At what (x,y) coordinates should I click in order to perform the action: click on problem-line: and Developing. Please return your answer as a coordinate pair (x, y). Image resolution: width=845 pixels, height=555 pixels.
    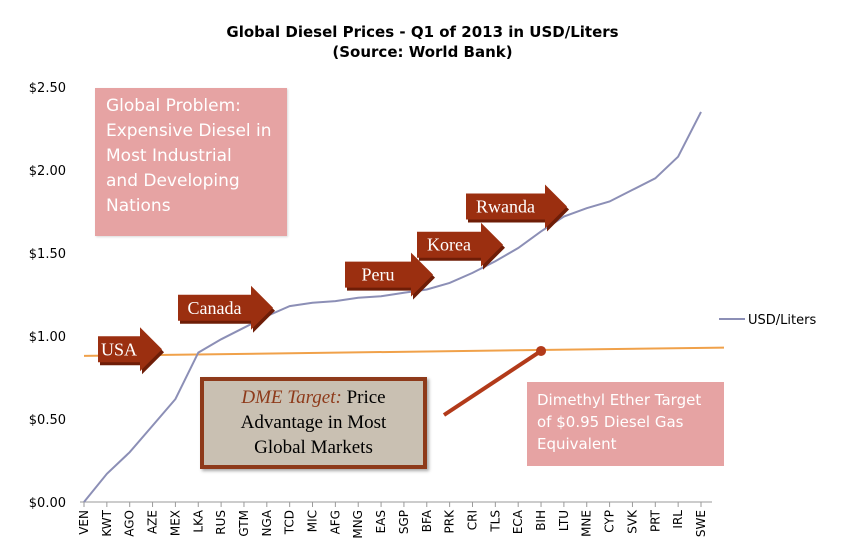
    Looking at the image, I should click on (173, 181).